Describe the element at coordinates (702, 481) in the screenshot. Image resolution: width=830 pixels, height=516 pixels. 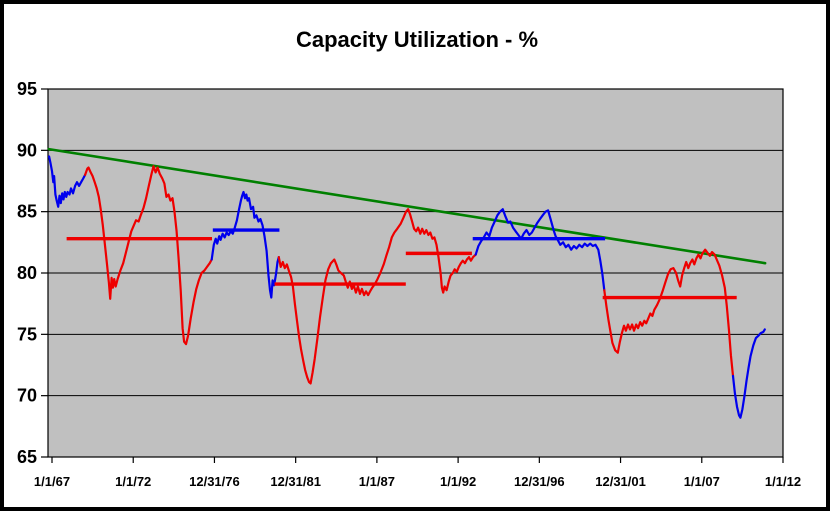
I see `x-tick-label: 1/1/07` at that location.